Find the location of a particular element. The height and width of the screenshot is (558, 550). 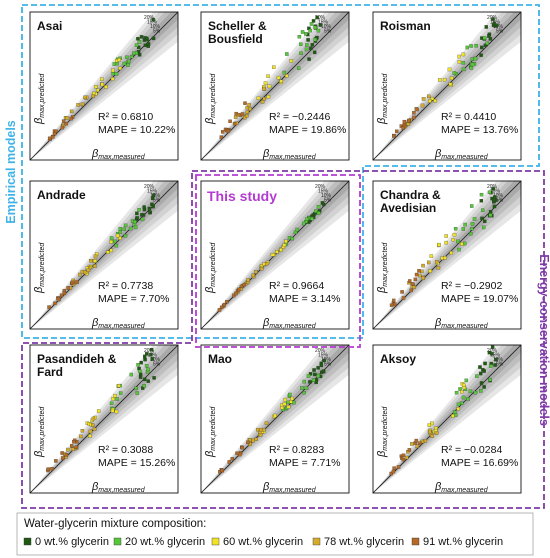

panel-title: Fard is located at coordinates (50, 372).